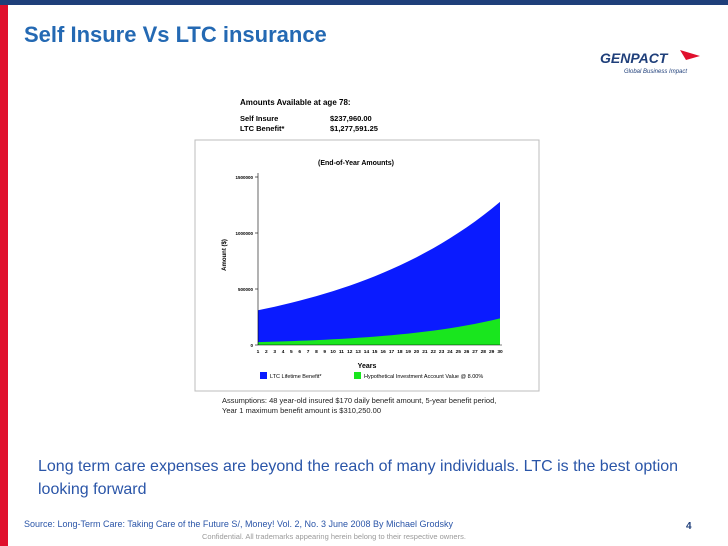  Describe the element at coordinates (333, 352) in the screenshot. I see `x-tick-label: 10` at that location.